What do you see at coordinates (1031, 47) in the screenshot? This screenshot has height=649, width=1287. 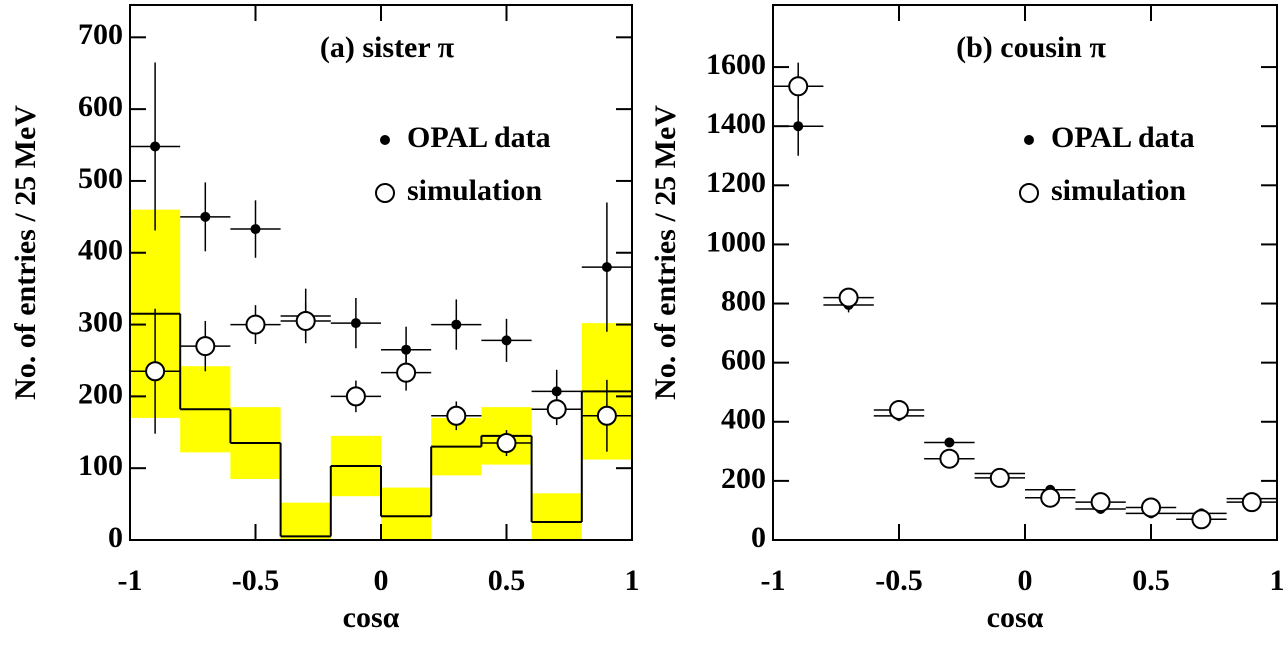 I see `panel-title: (b) cousin π` at bounding box center [1031, 47].